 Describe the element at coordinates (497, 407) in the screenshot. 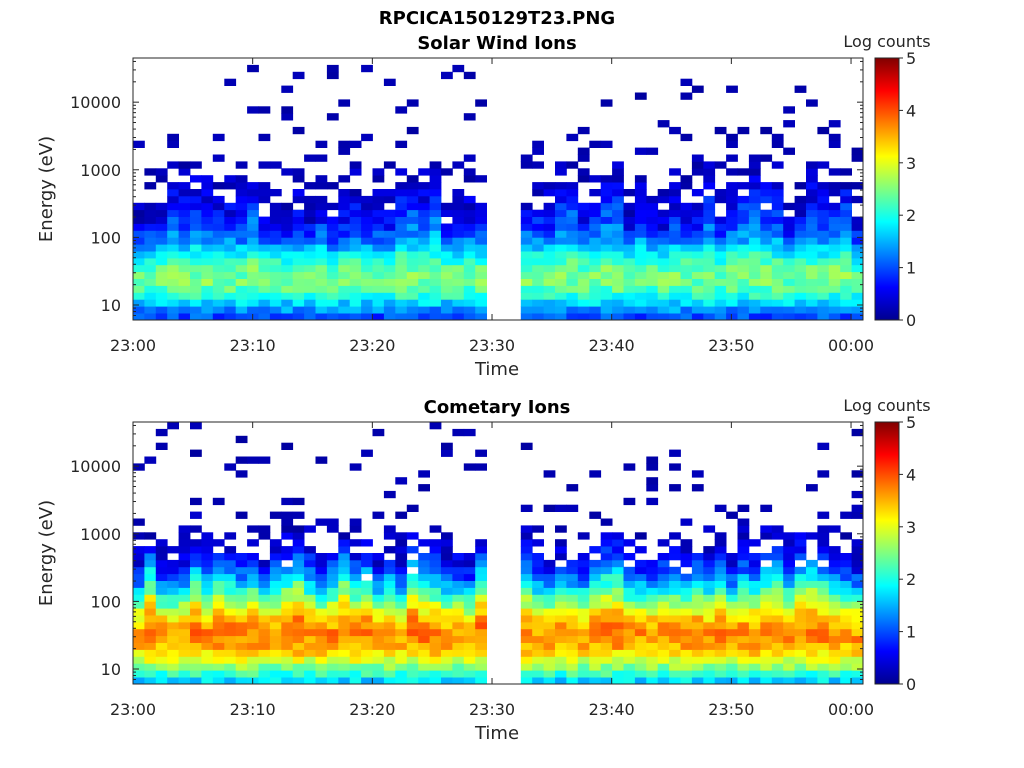

I see `panel-title: Cometary Ions` at that location.